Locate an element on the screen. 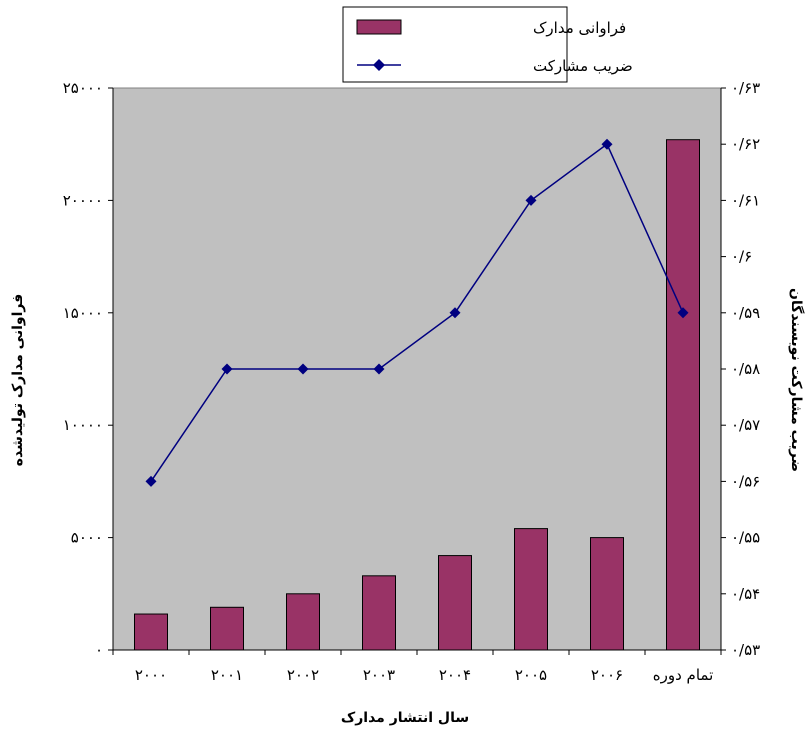  x-tick-label: ۲۰۰۰ is located at coordinates (151, 675).